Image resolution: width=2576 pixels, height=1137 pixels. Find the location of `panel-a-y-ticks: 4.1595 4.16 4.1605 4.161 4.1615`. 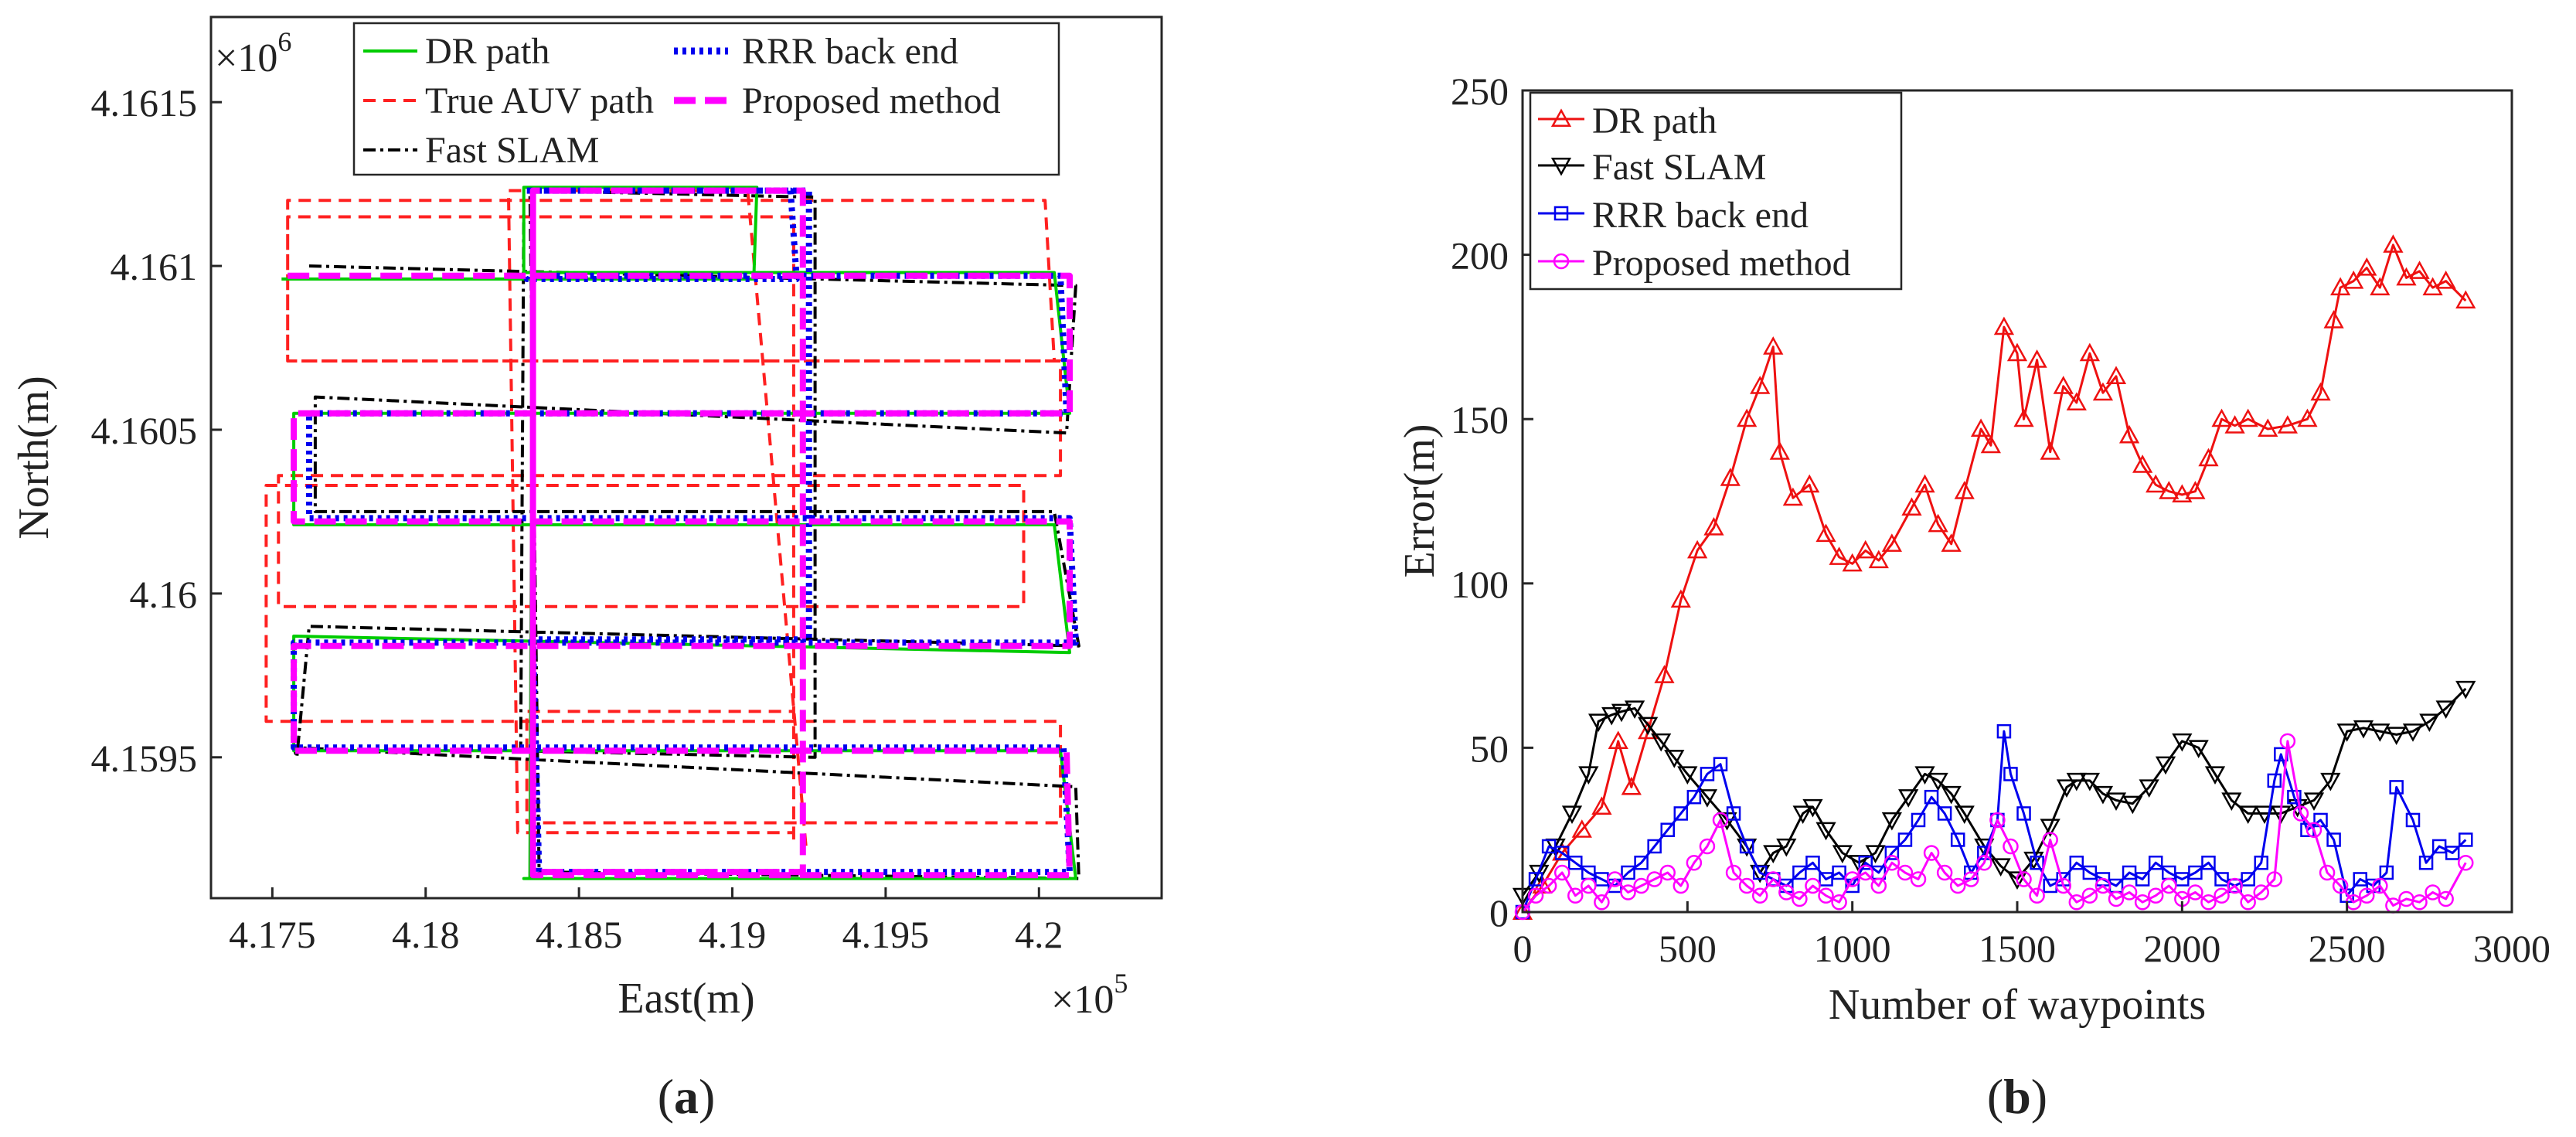

panel-a-y-ticks: 4.1595 4.16 4.1605 4.161 4.1615 is located at coordinates (156, 430).